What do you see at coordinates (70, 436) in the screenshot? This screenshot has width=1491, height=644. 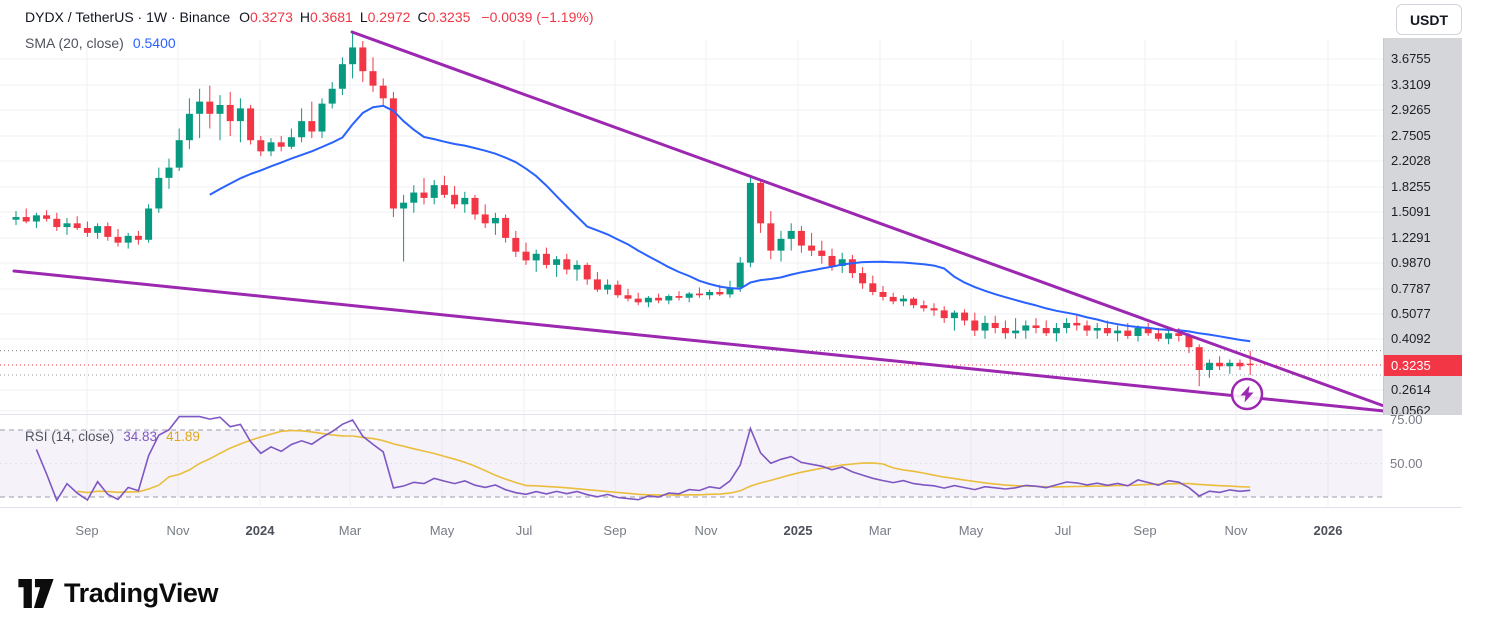 I see `rsi-legend-name: RSI (14, close)` at bounding box center [70, 436].